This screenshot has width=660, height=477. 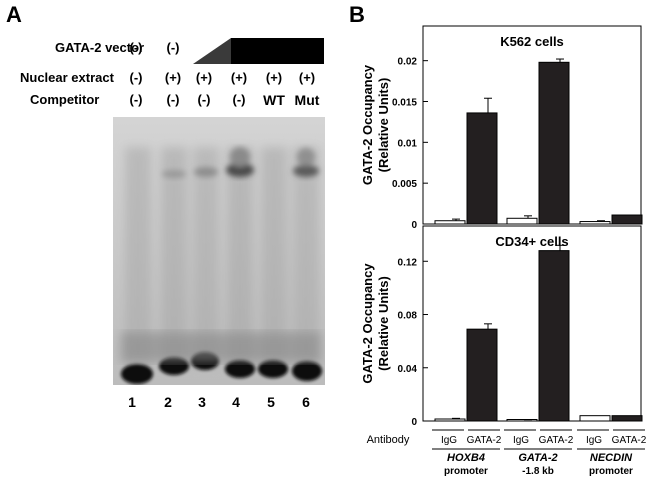 I want to click on lane1-vector: (-), so click(x=136, y=47).